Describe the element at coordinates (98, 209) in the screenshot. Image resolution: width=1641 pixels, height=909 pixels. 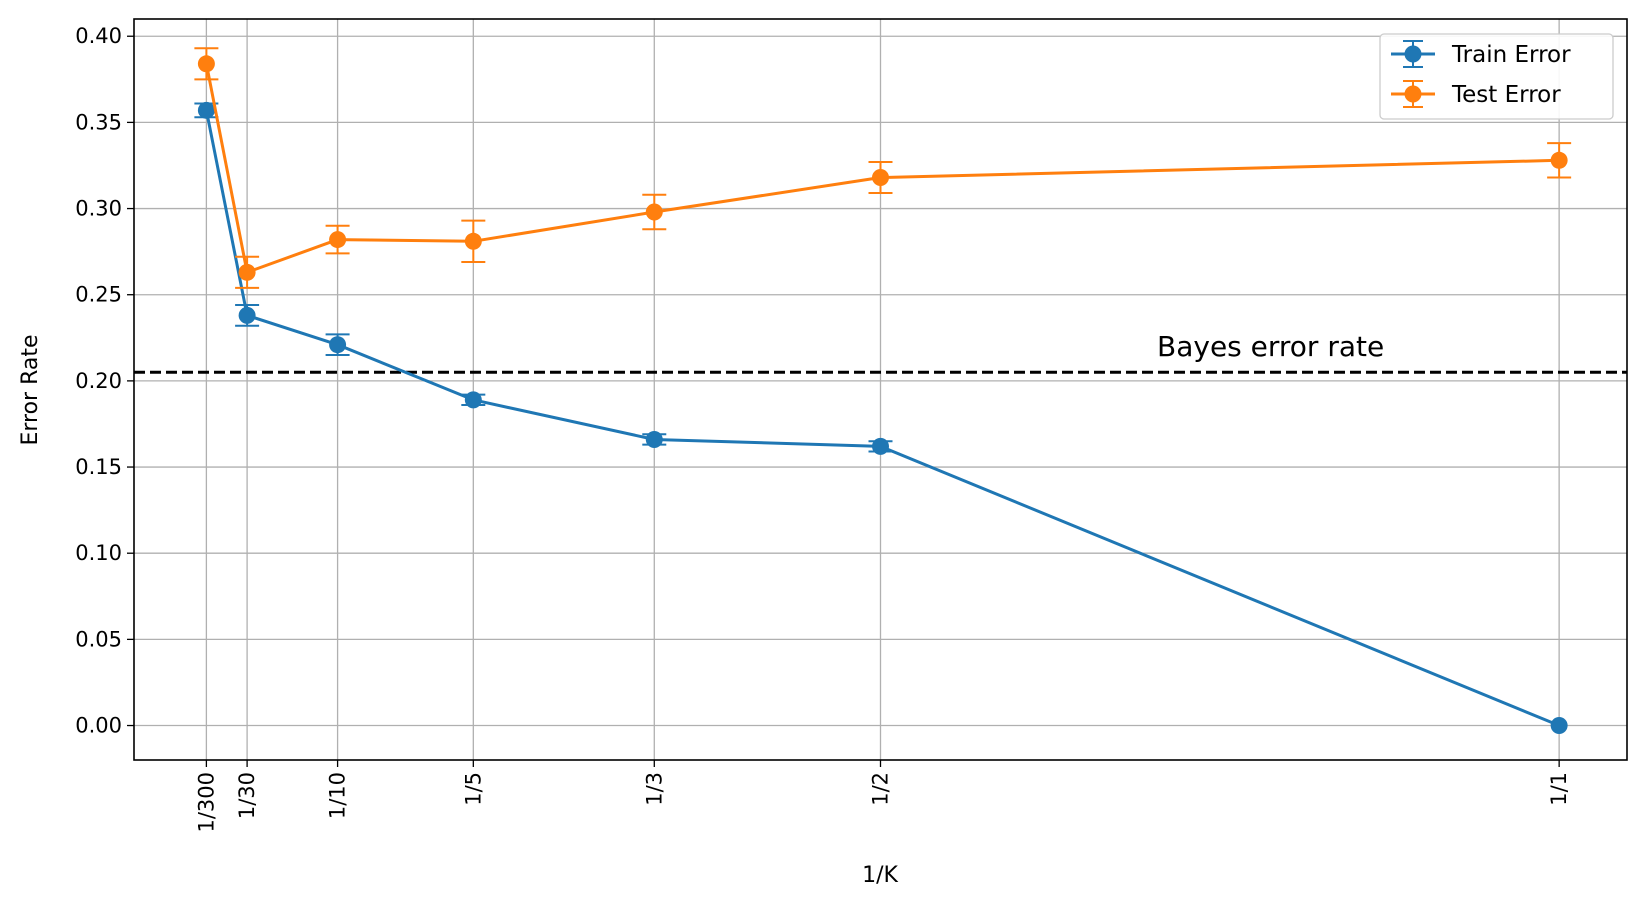
I see `y-tick-label: 0.30` at that location.